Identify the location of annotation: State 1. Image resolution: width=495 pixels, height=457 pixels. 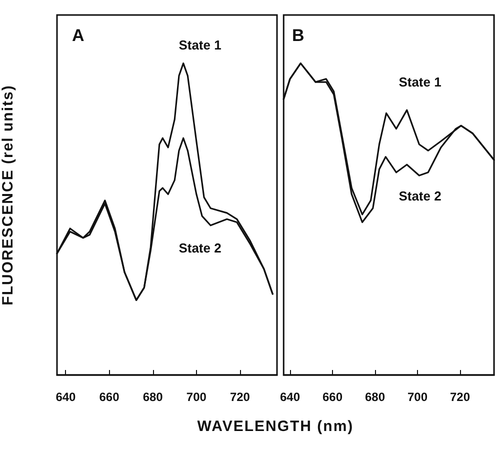
(420, 82).